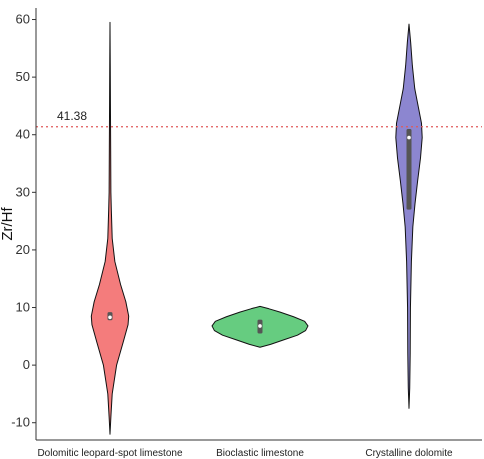 This screenshot has width=484, height=459. What do you see at coordinates (72, 116) in the screenshot?
I see `reference-line-label: 41.38` at bounding box center [72, 116].